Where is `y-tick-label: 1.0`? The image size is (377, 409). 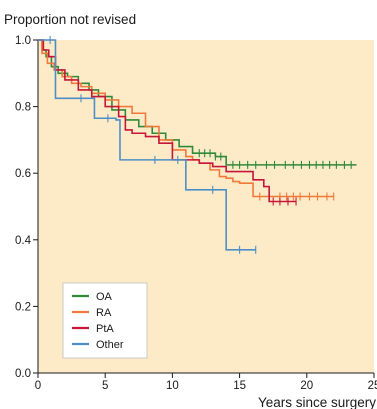
y-tick-label: 1.0 is located at coordinates (23, 41).